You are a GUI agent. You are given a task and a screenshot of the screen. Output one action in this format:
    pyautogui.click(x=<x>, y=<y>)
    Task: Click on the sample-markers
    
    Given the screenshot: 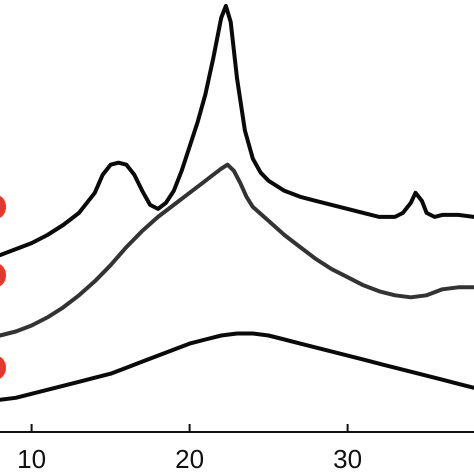 What is the action you would take?
    pyautogui.click(x=3, y=287)
    